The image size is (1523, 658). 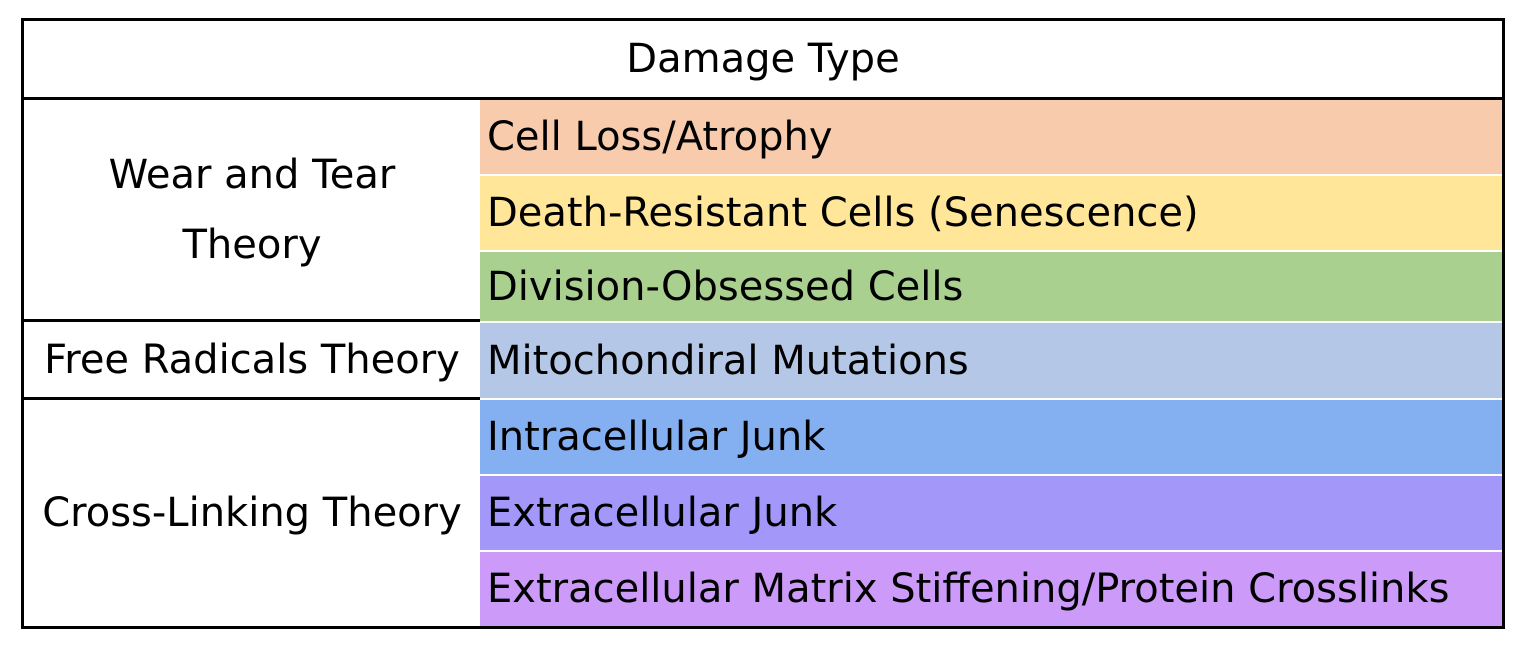 I want to click on damage-row: Cell Loss/Atrophy, so click(x=991, y=138).